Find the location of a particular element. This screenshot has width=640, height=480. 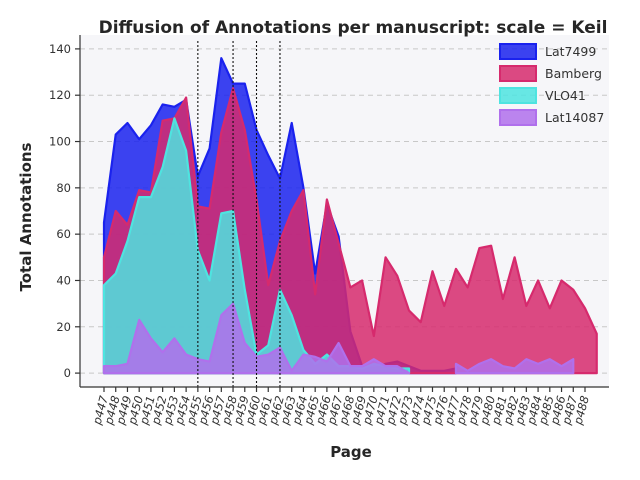

legend-label-lat14087: Lat14087 is located at coordinates (574, 117).